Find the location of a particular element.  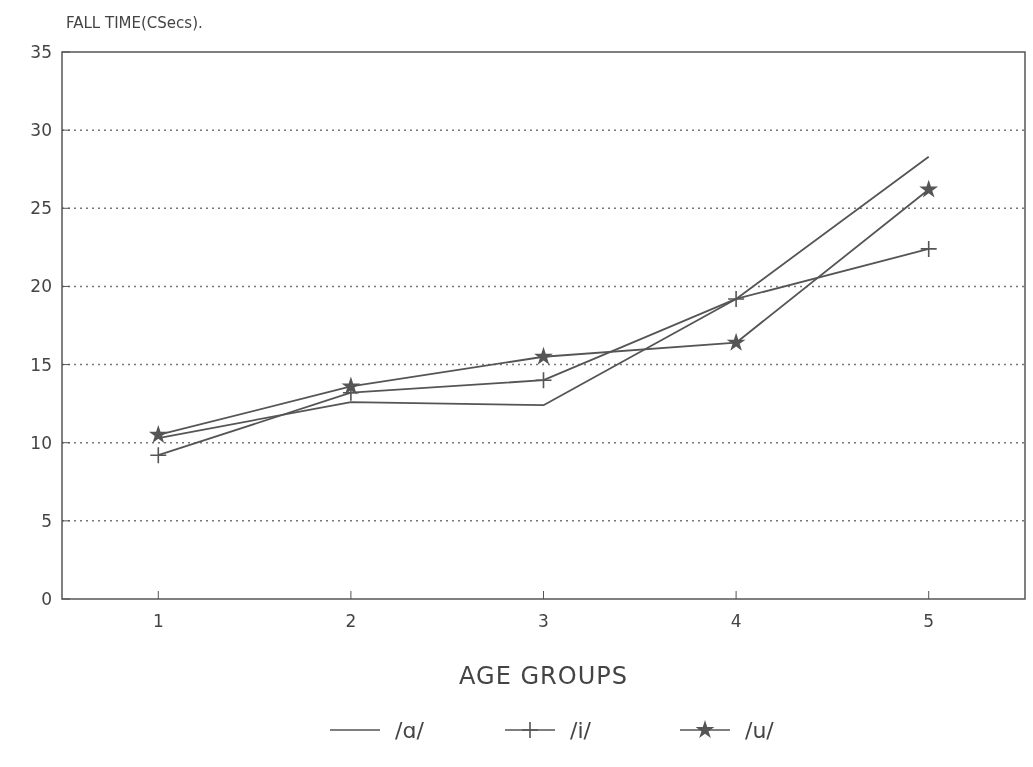

x-tick-label: 2 is located at coordinates (351, 621).